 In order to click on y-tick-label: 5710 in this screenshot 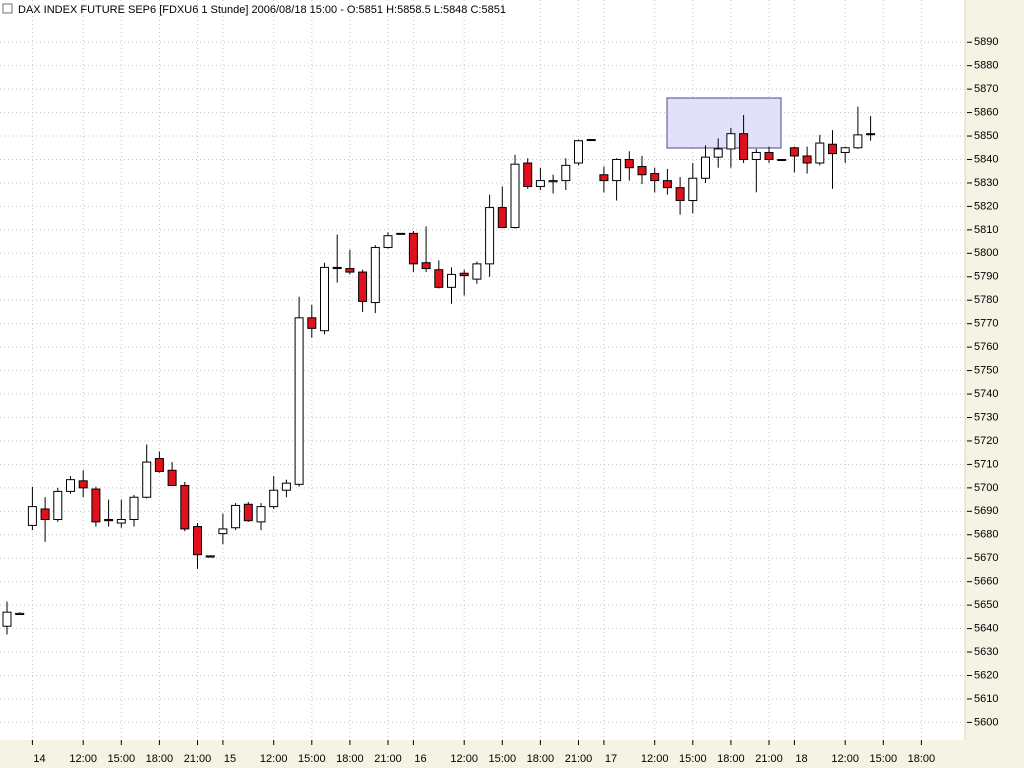, I will do `click(986, 464)`.